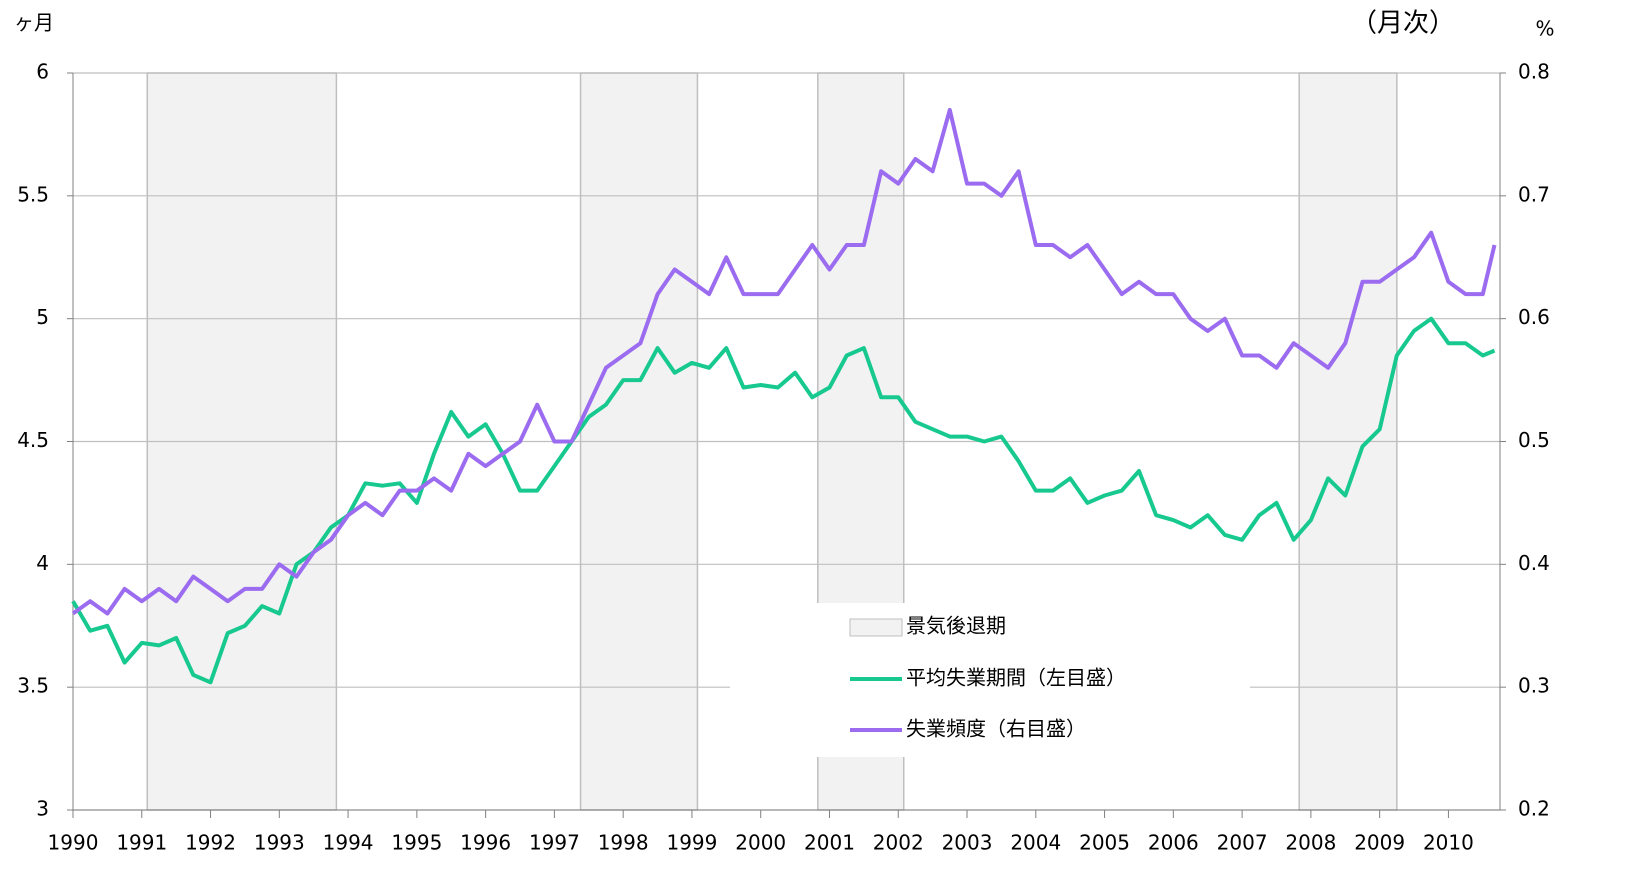 This screenshot has width=1626, height=890. I want to click on x-tick-label: 1996, so click(485, 843).